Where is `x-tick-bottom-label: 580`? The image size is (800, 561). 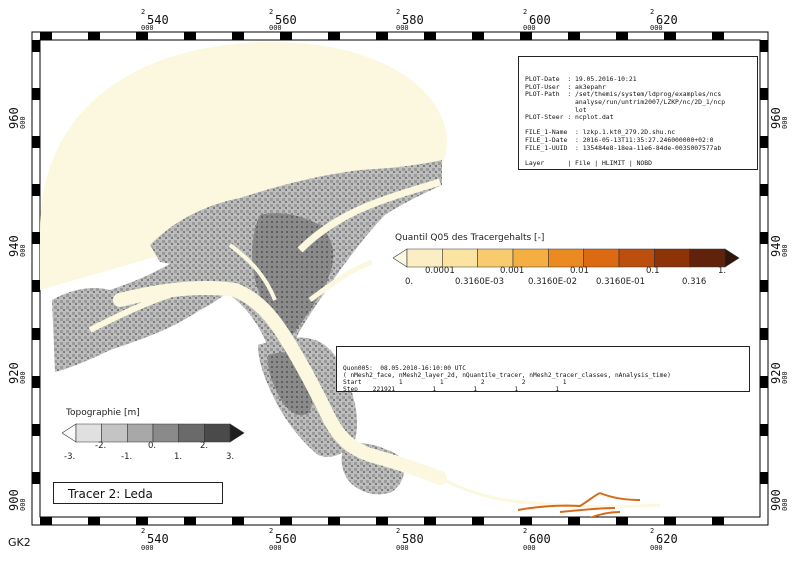 x-tick-bottom-label: 580 is located at coordinates (413, 539).